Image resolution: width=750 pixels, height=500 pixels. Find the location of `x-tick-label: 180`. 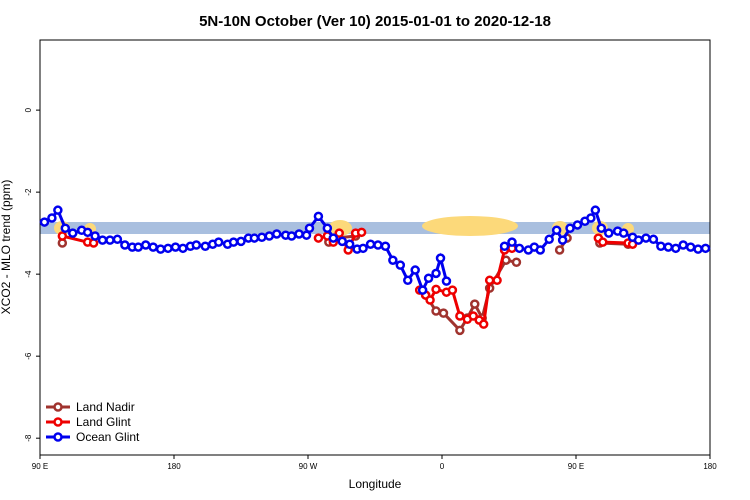

x-tick-label: 180 is located at coordinates (174, 466).